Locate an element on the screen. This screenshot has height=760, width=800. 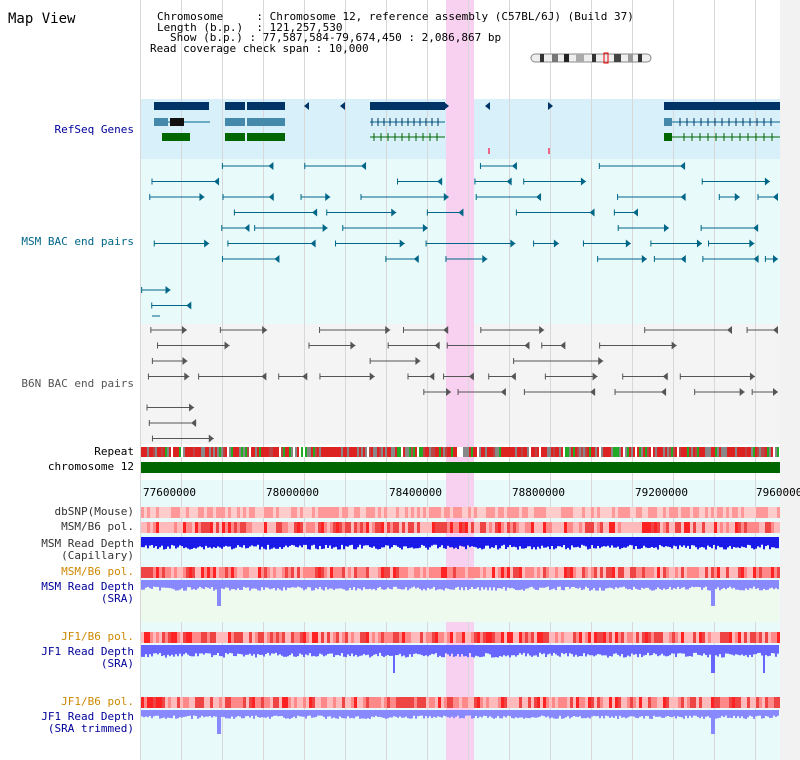
chromosome-ideogram is located at coordinates (591, 58).